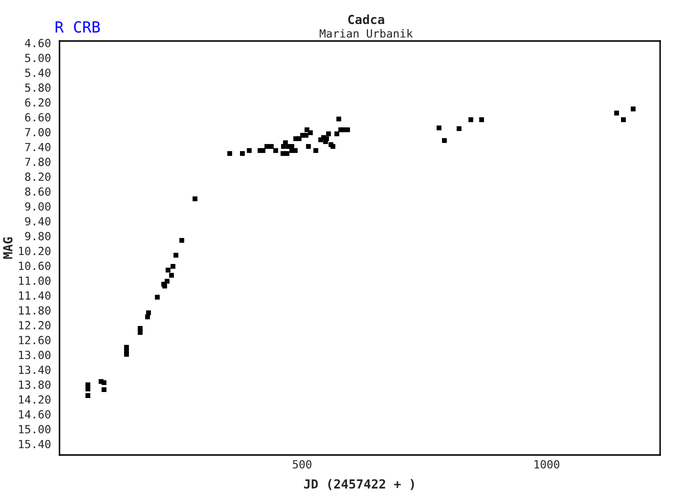 The width and height of the screenshot is (700, 500). Describe the element at coordinates (34, 325) in the screenshot. I see `y-tick-label: 12.20` at that location.